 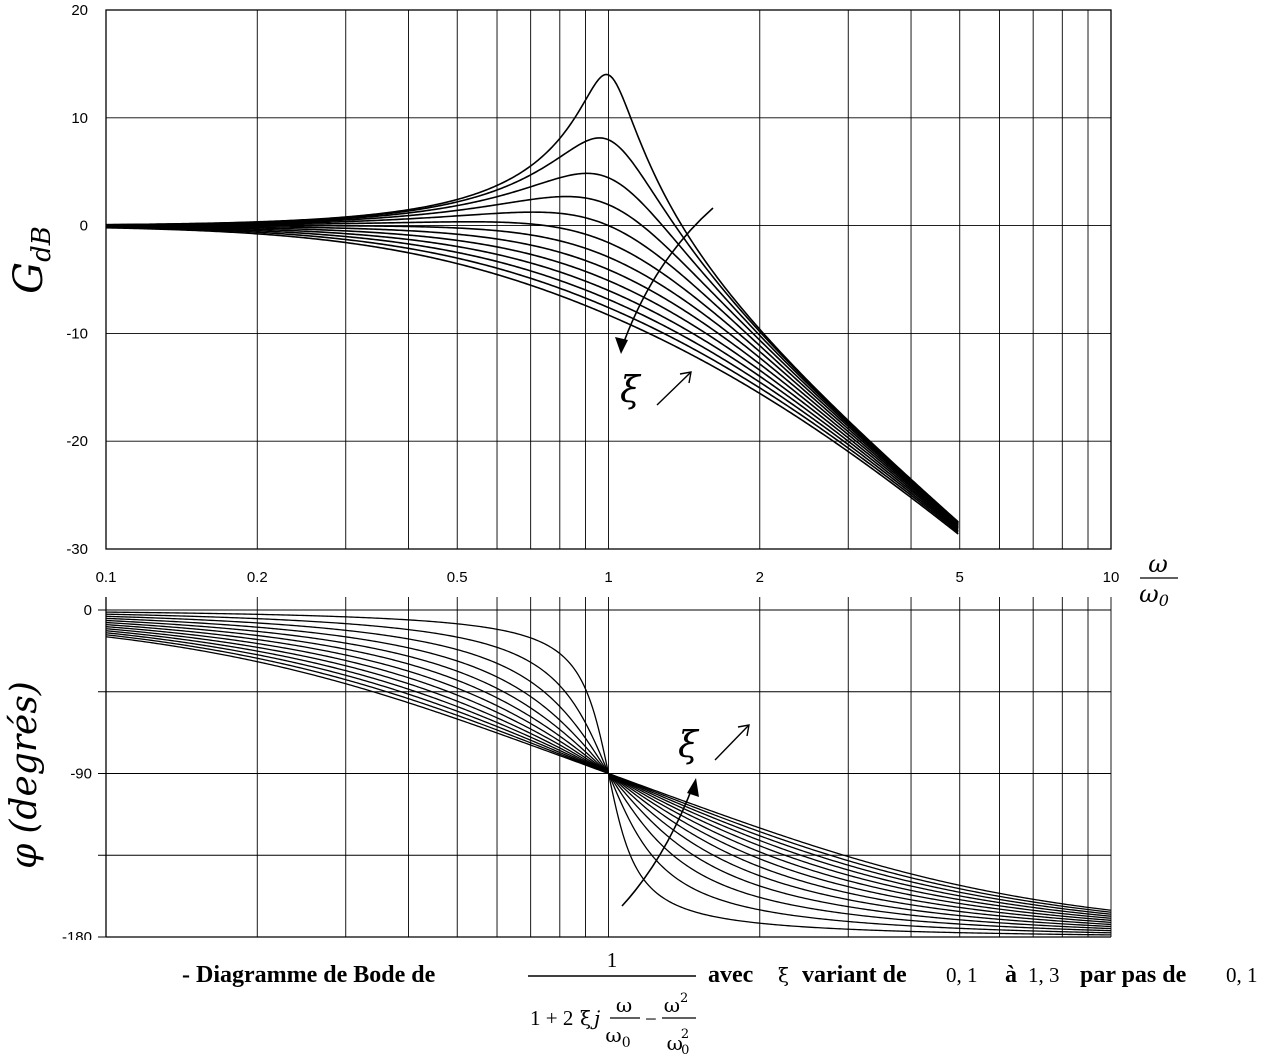 What do you see at coordinates (106, 577) in the screenshot?
I see `x-tick-label: 0.1` at bounding box center [106, 577].